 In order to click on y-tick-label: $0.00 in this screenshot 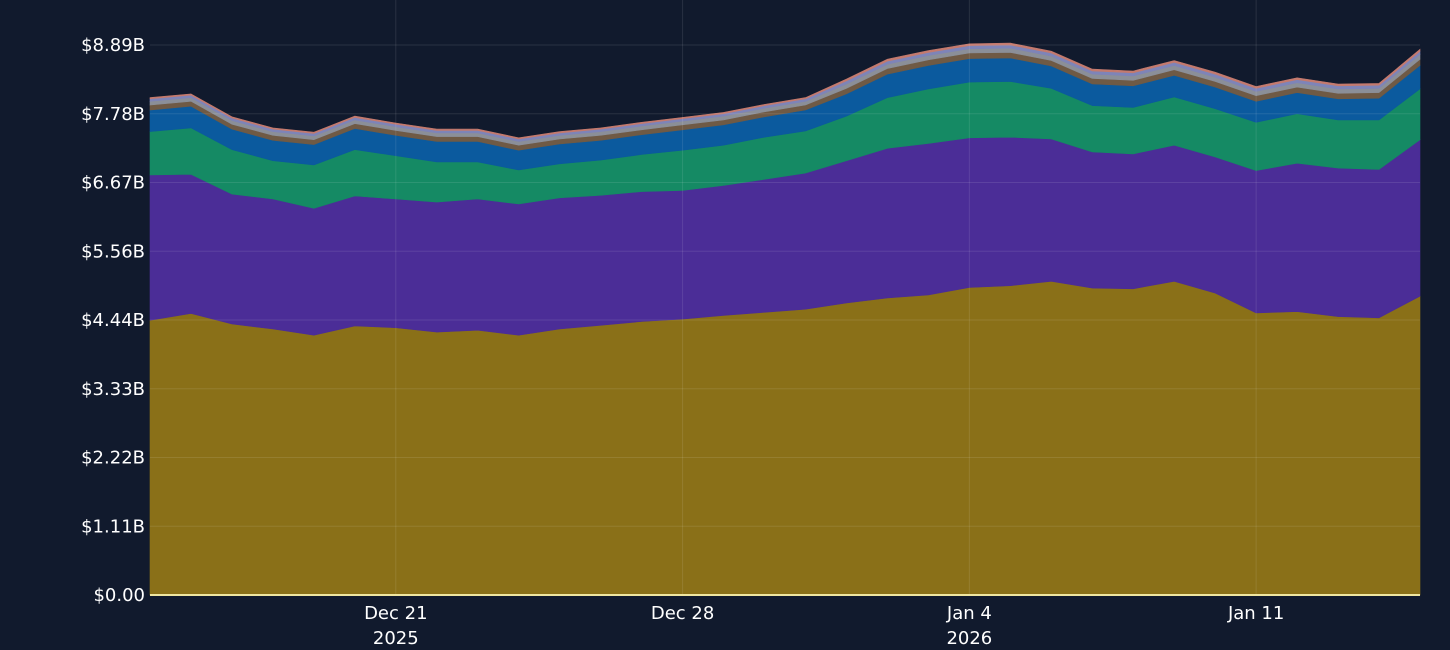, I will do `click(119, 595)`.